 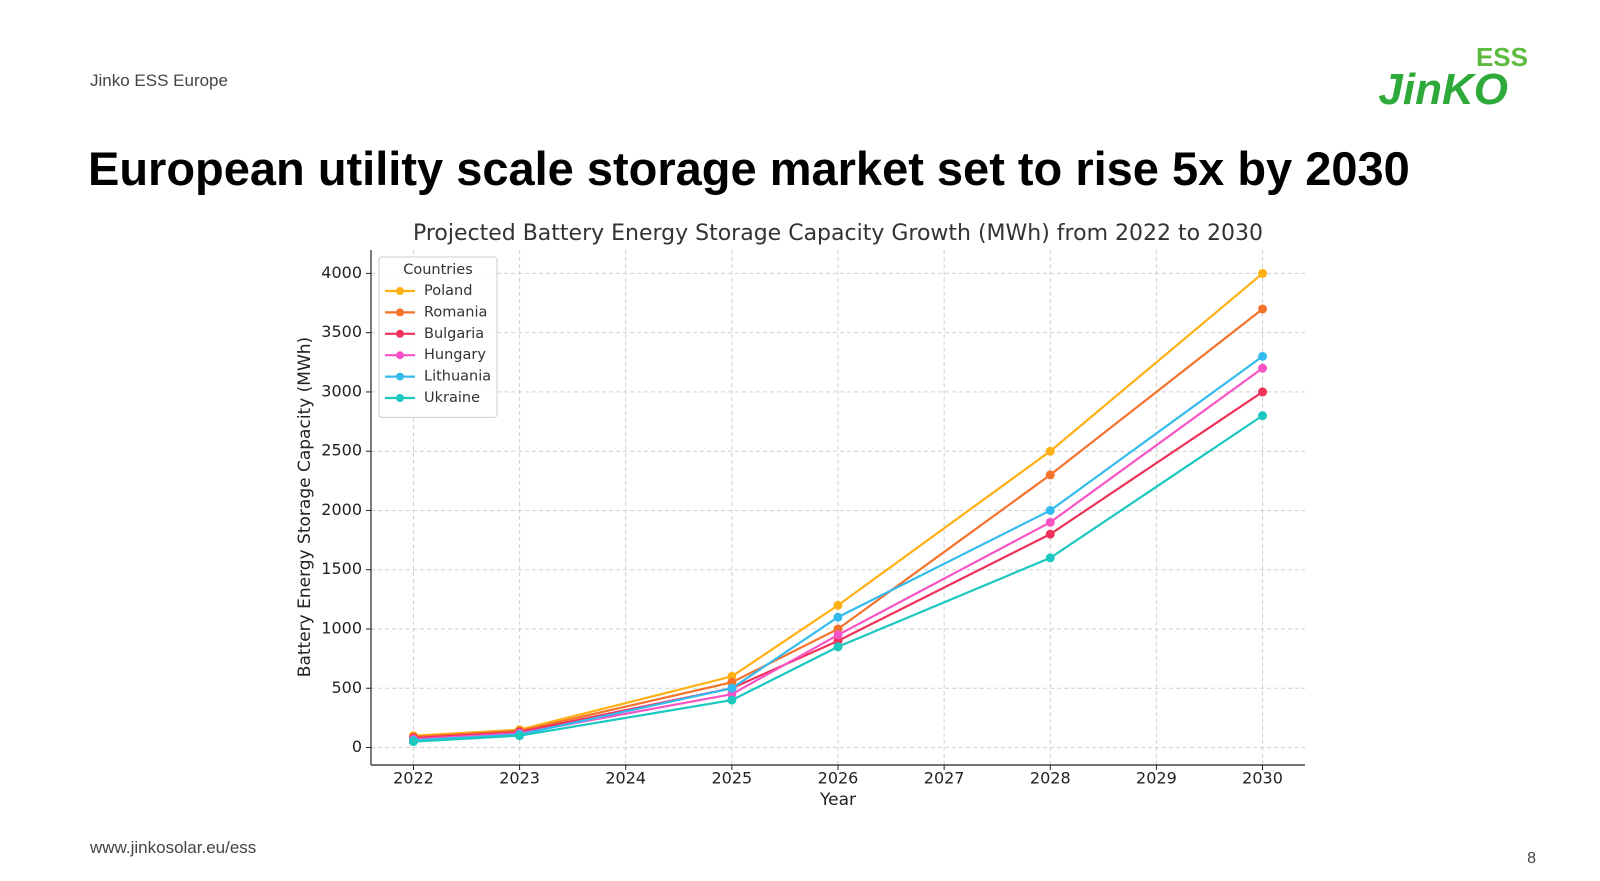 What do you see at coordinates (357, 746) in the screenshot?
I see `y-tick-label: 0` at bounding box center [357, 746].